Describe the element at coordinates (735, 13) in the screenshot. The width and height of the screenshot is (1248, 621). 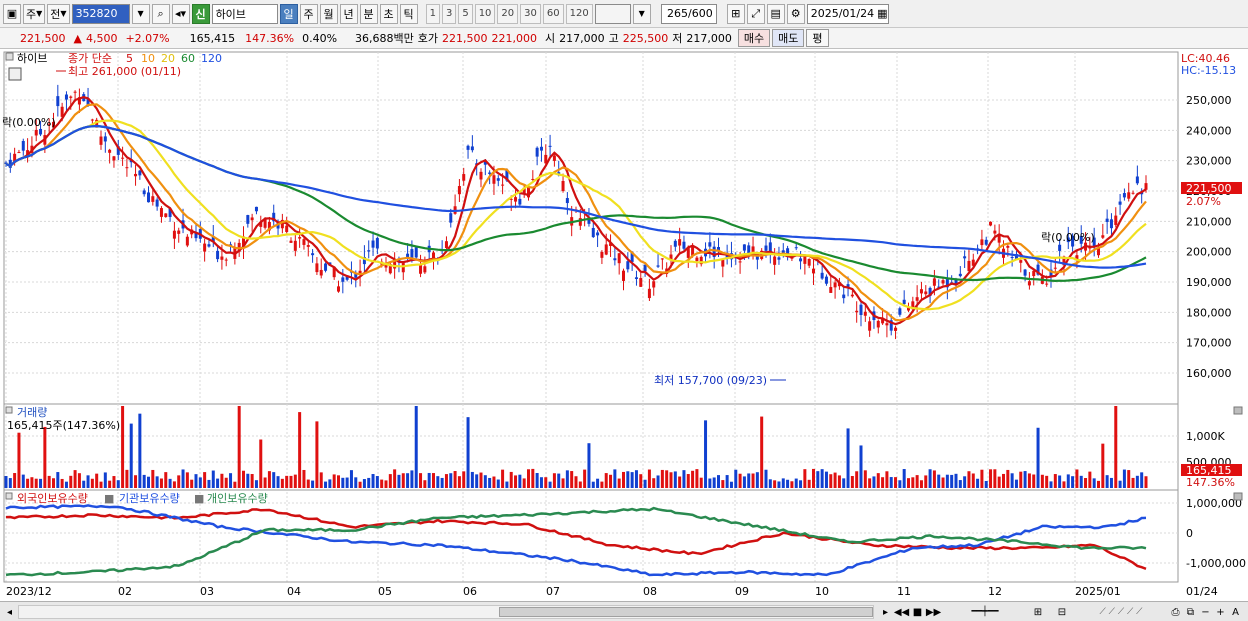
I see `add-indicator-icon: ⊞` at that location.